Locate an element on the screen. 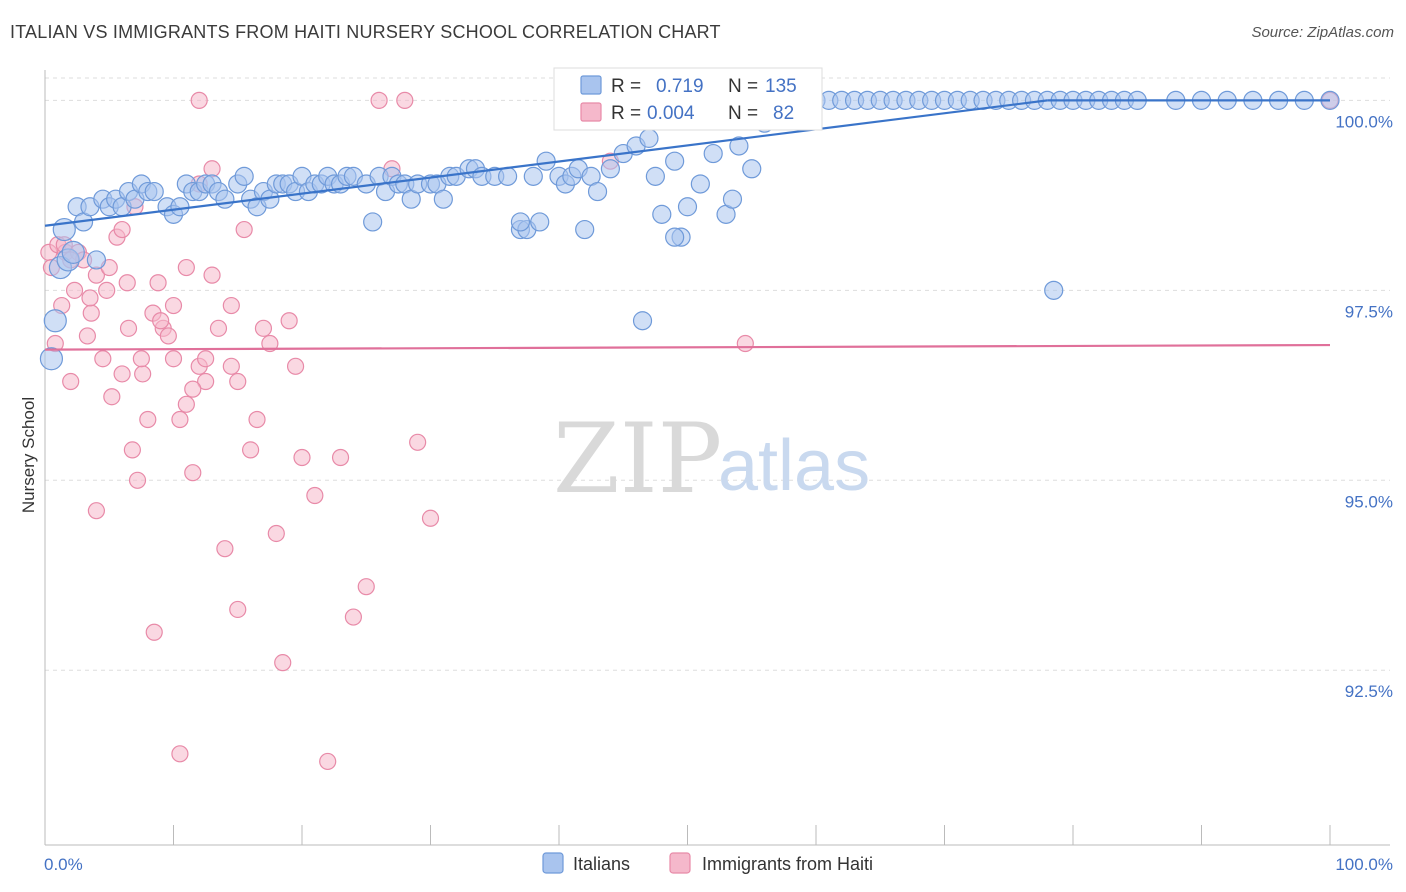 The width and height of the screenshot is (1406, 892). x-tick-label: 0.0% is located at coordinates (63, 864).